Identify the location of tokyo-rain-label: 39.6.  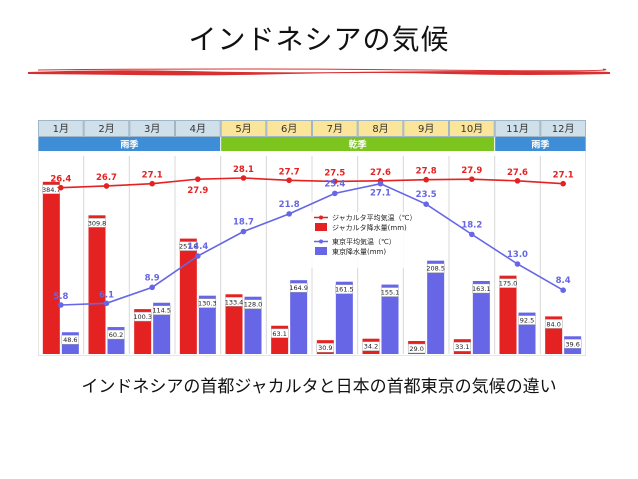
(572, 344).